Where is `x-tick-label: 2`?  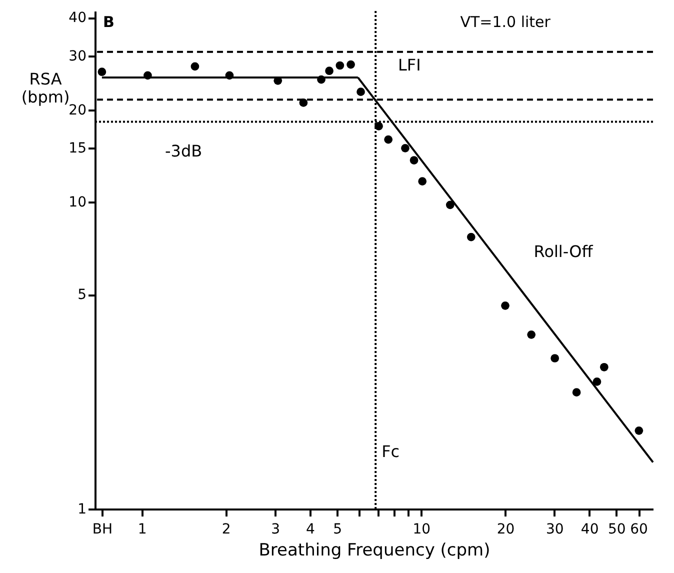 x-tick-label: 2 is located at coordinates (226, 530).